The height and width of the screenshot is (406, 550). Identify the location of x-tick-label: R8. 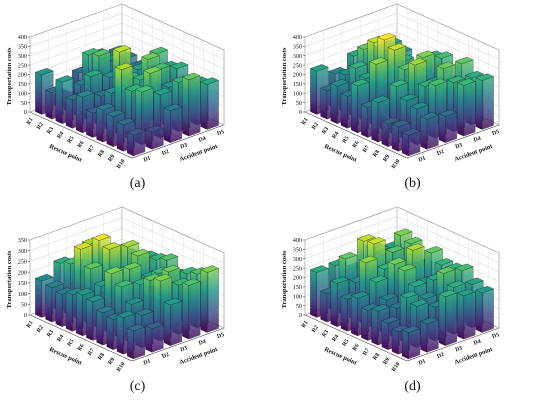
(101, 153).